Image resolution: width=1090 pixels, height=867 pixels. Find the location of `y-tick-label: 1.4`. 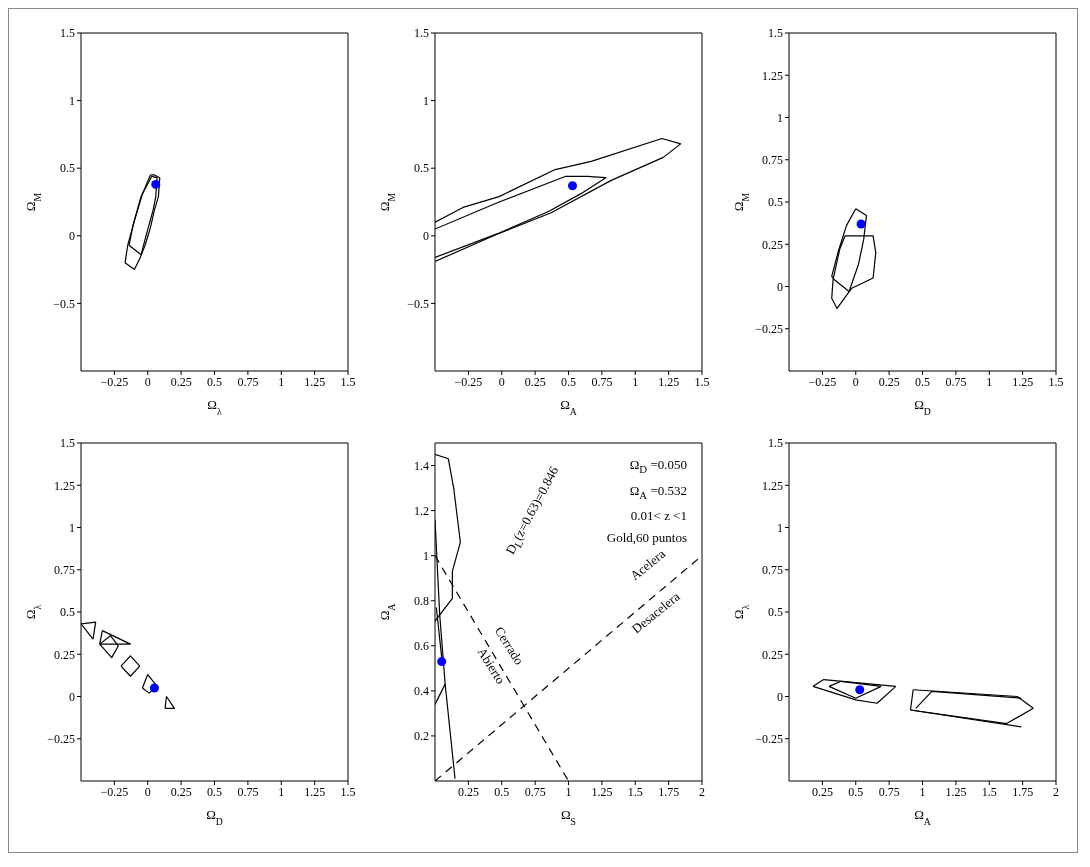

y-tick-label: 1.4 is located at coordinates (421, 465).